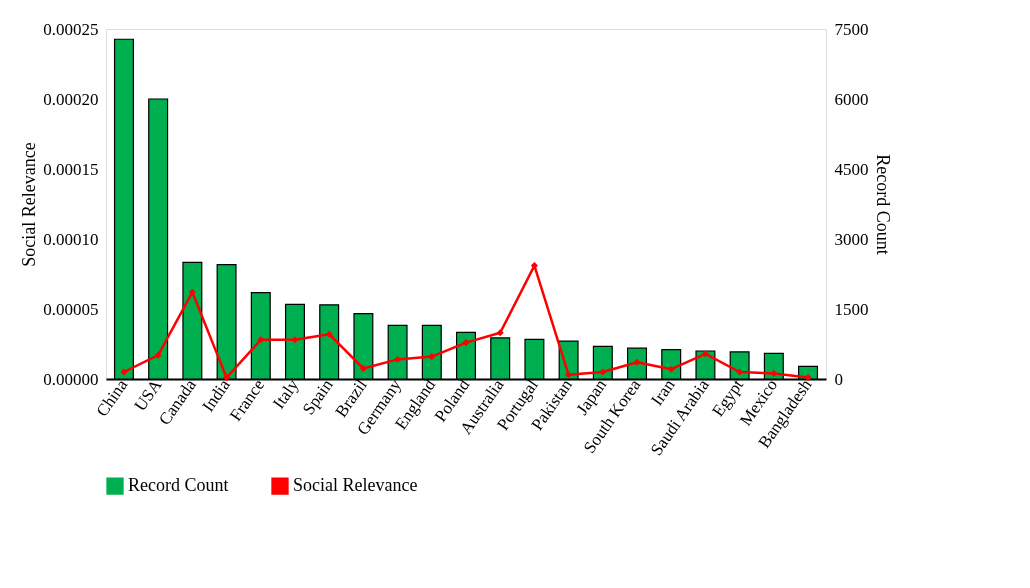 The image size is (1030, 588). I want to click on y-tick-label: 0.00020, so click(71, 99).